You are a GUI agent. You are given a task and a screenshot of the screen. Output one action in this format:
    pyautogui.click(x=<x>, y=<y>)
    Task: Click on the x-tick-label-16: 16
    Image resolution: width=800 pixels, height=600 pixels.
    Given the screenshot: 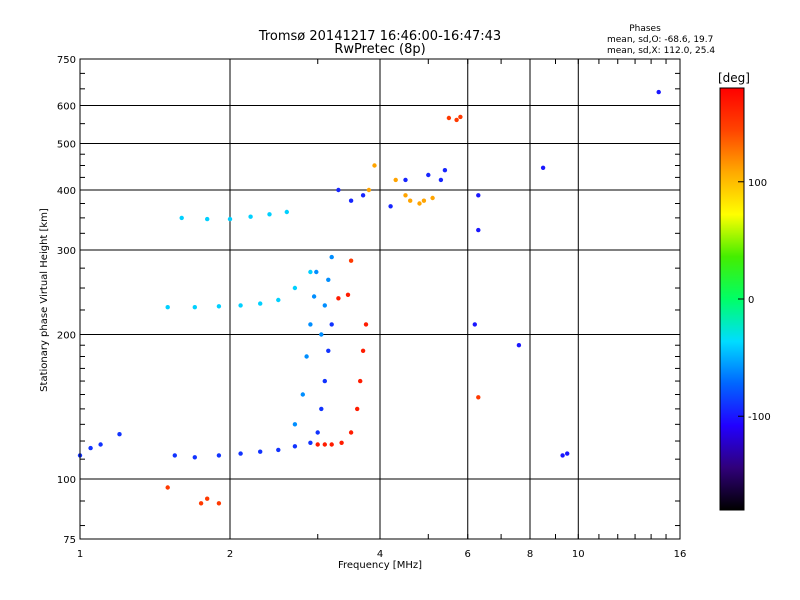 What is the action you would take?
    pyautogui.click(x=680, y=554)
    